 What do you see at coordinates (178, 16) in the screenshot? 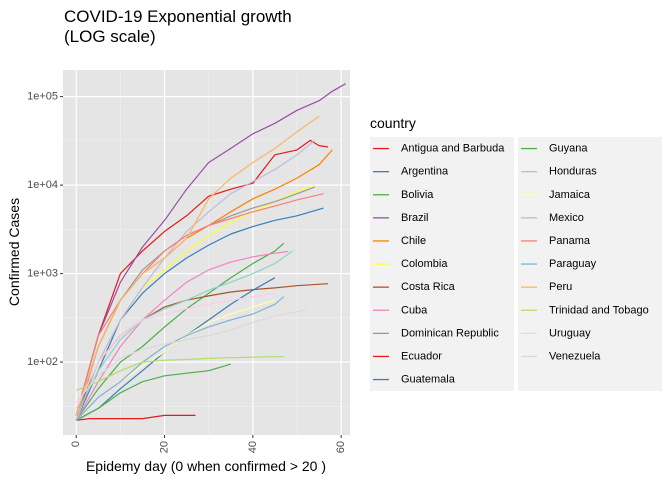
I see `chart-title-line-1: COVID-19 Exponential growth` at bounding box center [178, 16].